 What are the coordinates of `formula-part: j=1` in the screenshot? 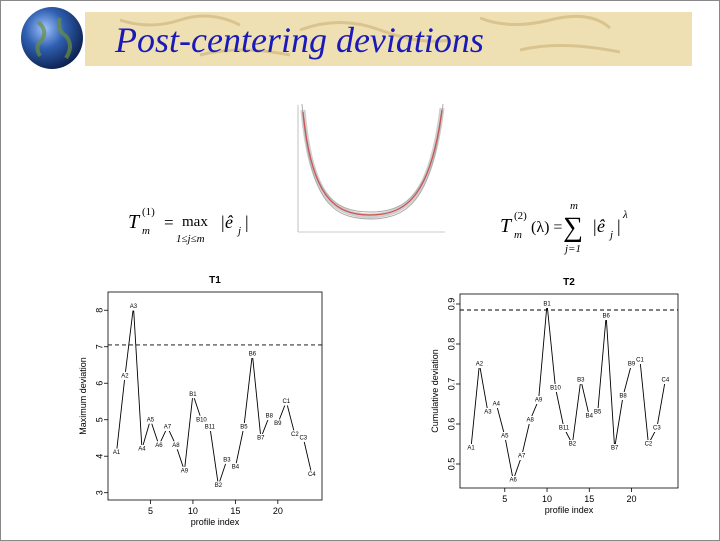 It's located at (572, 249).